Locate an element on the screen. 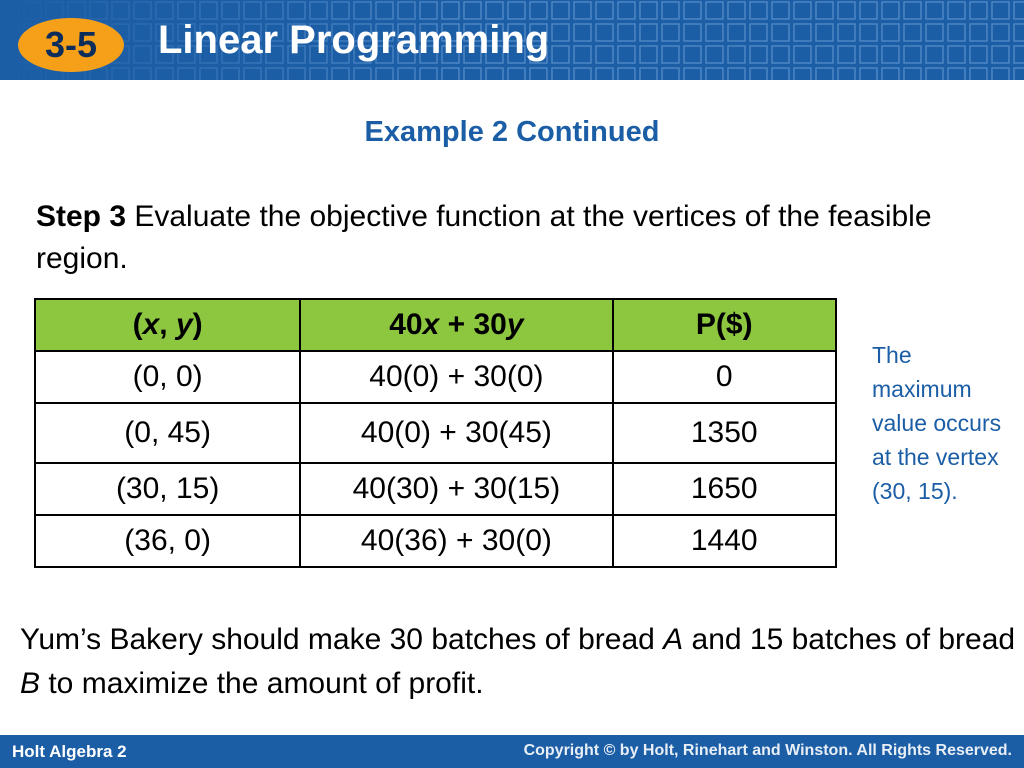 This screenshot has height=768, width=1024. table-row: (30, 15) 40(30) + 30(15) 1650 is located at coordinates (435, 489).